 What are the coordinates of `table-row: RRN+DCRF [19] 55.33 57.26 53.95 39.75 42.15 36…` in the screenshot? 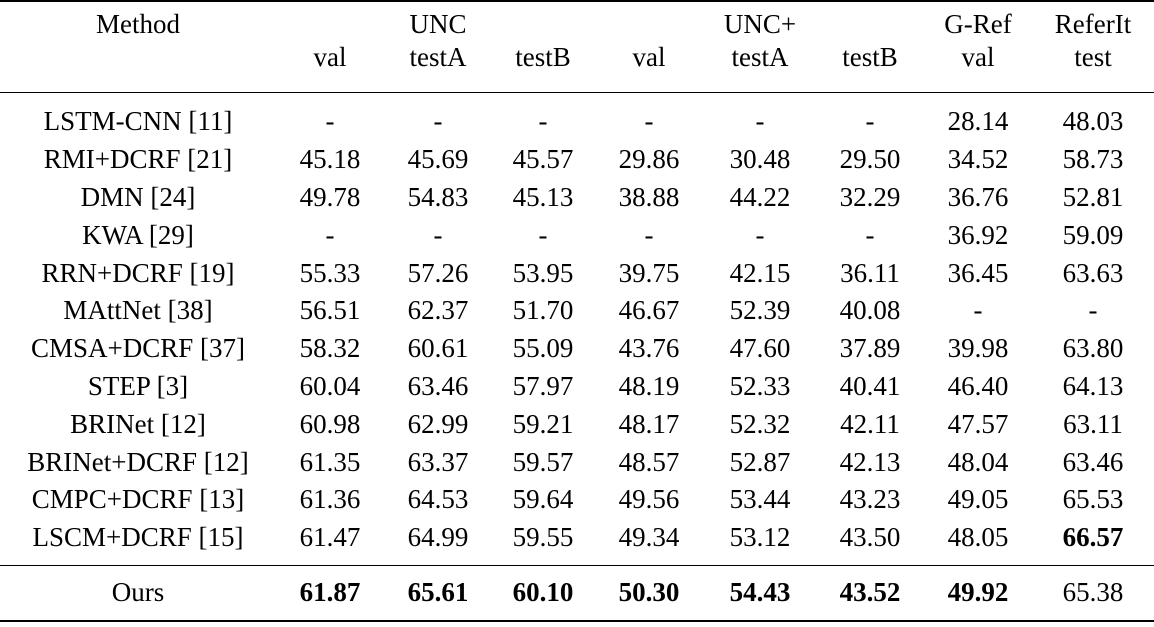 It's located at (577, 273).